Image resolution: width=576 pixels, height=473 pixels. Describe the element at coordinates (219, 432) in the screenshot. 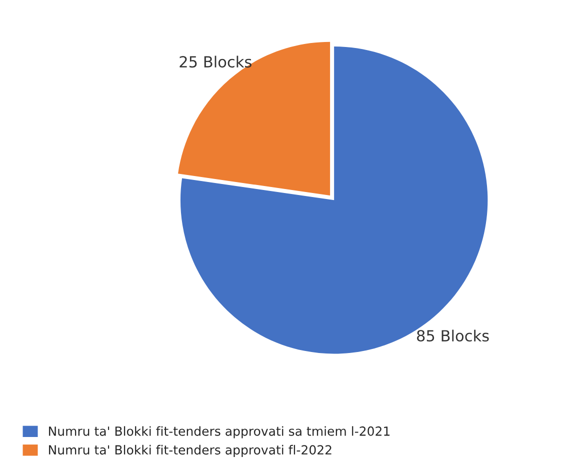

I see `legend-label: Numru ta' Blokki fit-tenders approvati sa tmiem l-2021` at that location.